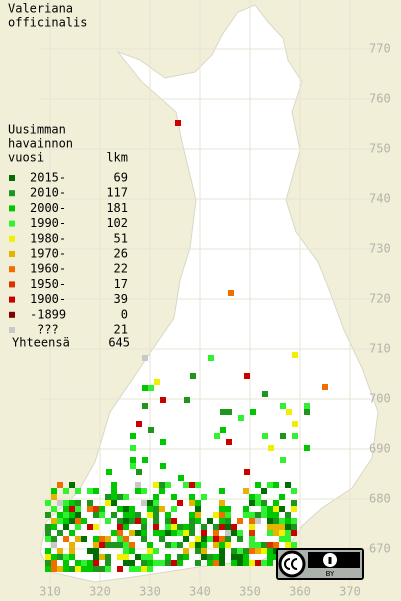 The width and height of the screenshot is (401, 601). What do you see at coordinates (380, 549) in the screenshot?
I see `y-label: 670` at bounding box center [380, 549].